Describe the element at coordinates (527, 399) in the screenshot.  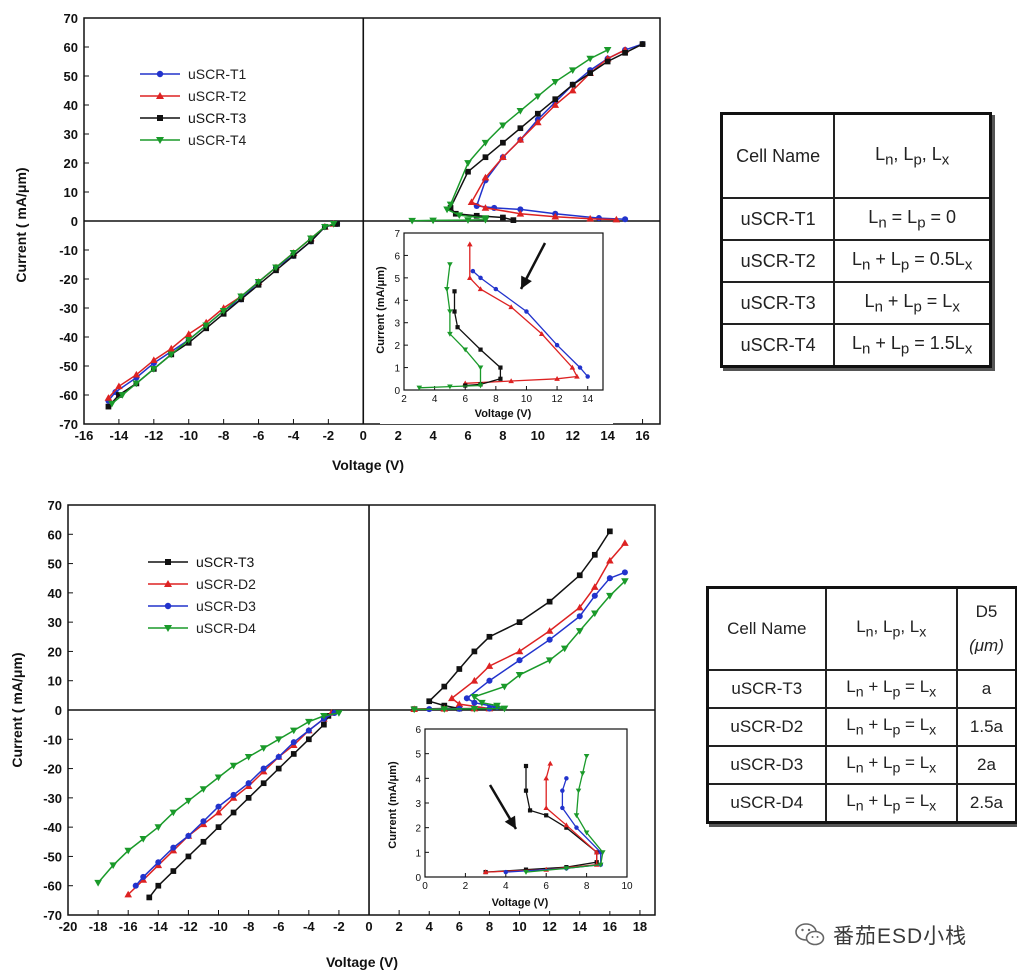
I see `inset-x-tick-label: 10` at that location.